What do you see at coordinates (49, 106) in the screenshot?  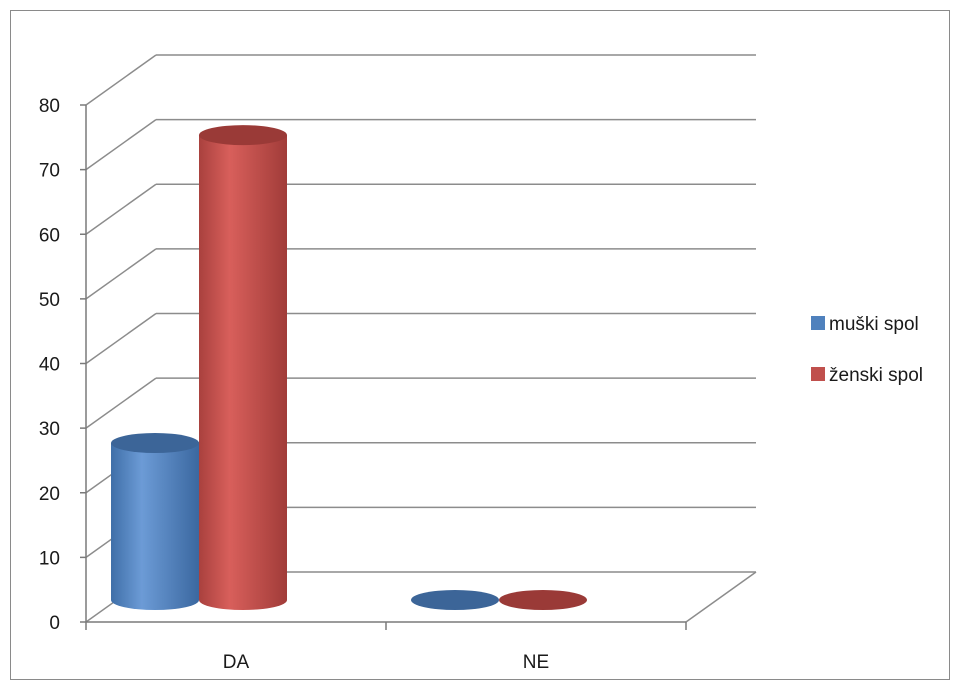 I see `y-tick-label: 80` at bounding box center [49, 106].